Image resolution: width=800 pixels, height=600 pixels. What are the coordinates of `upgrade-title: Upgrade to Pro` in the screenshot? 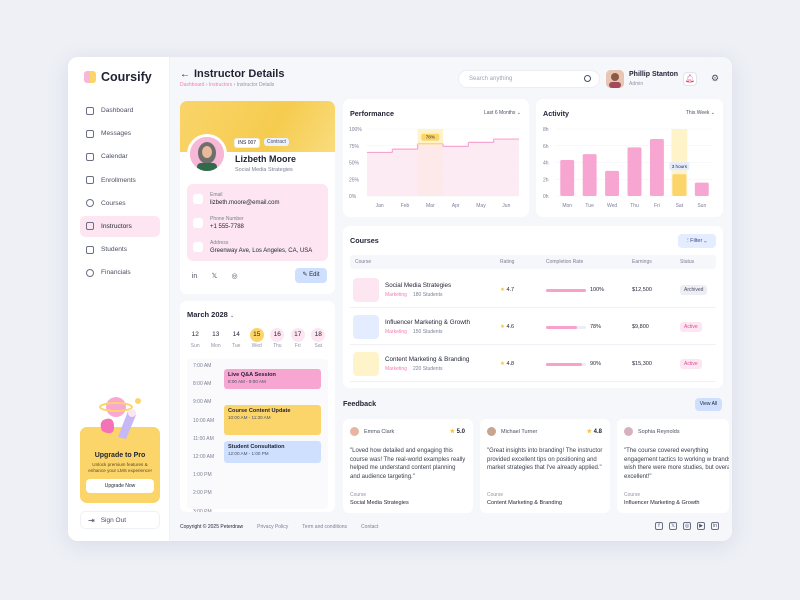 It's located at (120, 455).